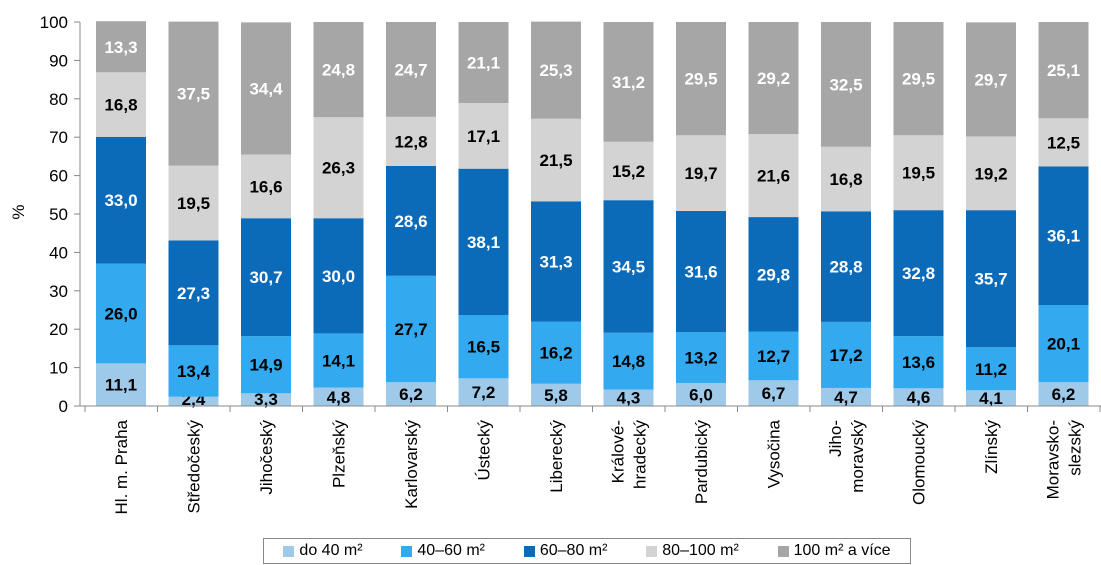 This screenshot has width=1101, height=565. What do you see at coordinates (555, 160) in the screenshot?
I see `data-label: 21,5` at bounding box center [555, 160].